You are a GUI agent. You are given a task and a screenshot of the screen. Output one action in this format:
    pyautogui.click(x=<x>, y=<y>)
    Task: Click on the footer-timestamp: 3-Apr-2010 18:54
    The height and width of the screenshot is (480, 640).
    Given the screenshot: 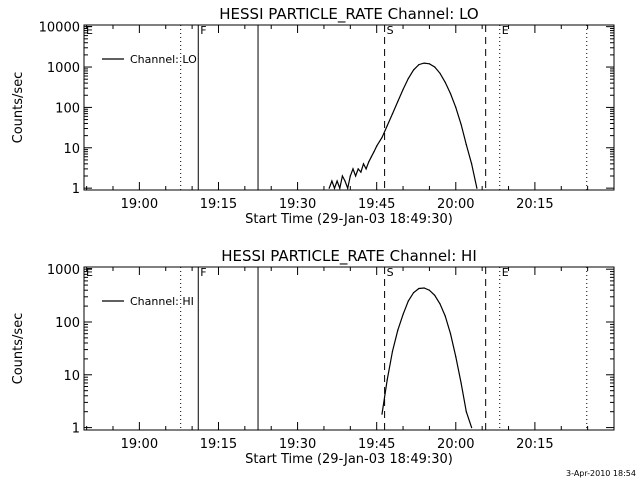 What is the action you would take?
    pyautogui.click(x=601, y=473)
    